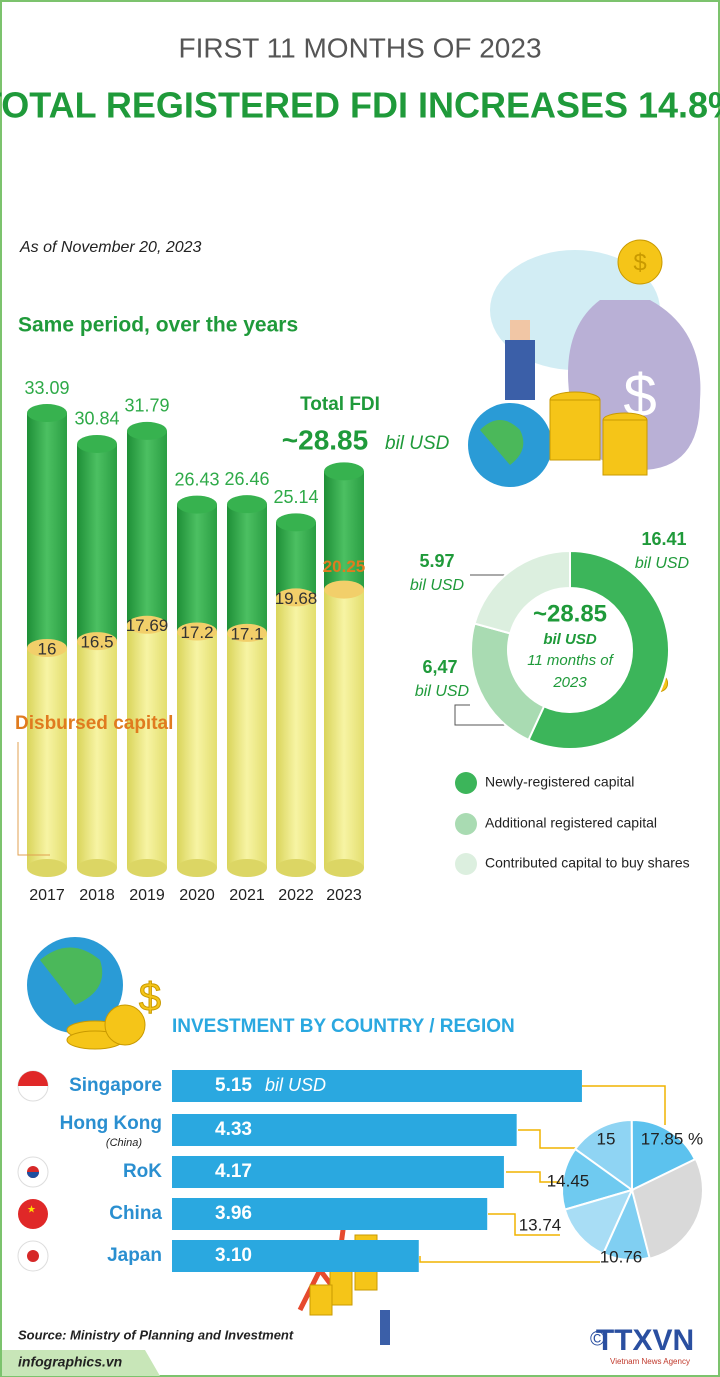  I want to click on connectors, so click(542, 1174).